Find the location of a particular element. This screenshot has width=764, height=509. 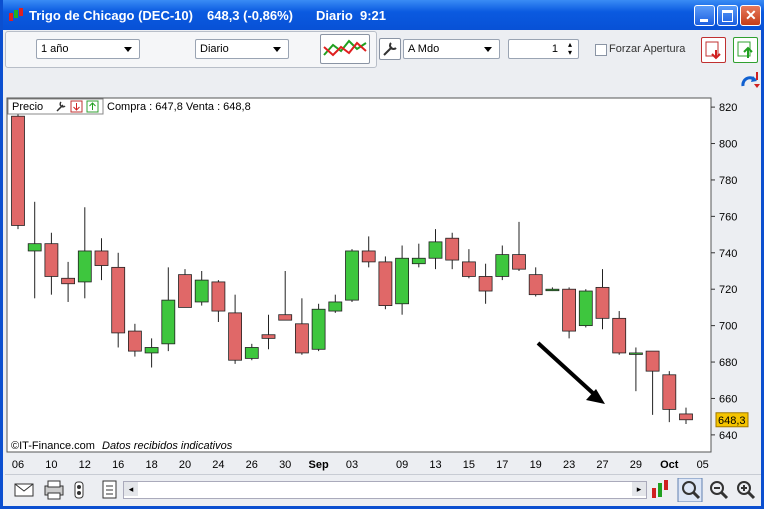

last-price-box is located at coordinates (732, 420).